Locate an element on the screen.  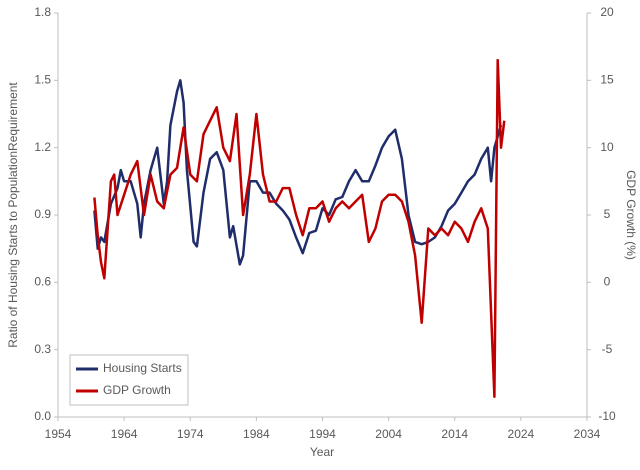
x-tick-label: 2014 is located at coordinates (454, 434).